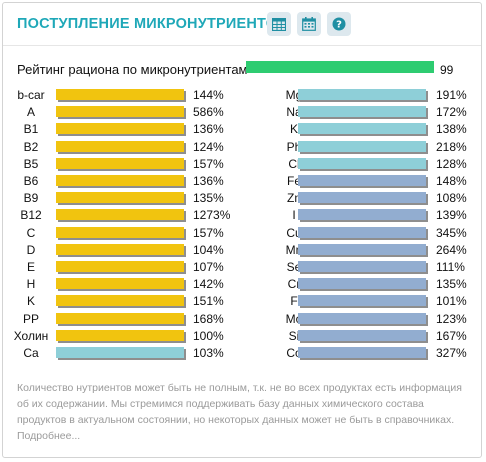  I want to click on diet-rating-value: 99, so click(447, 70).